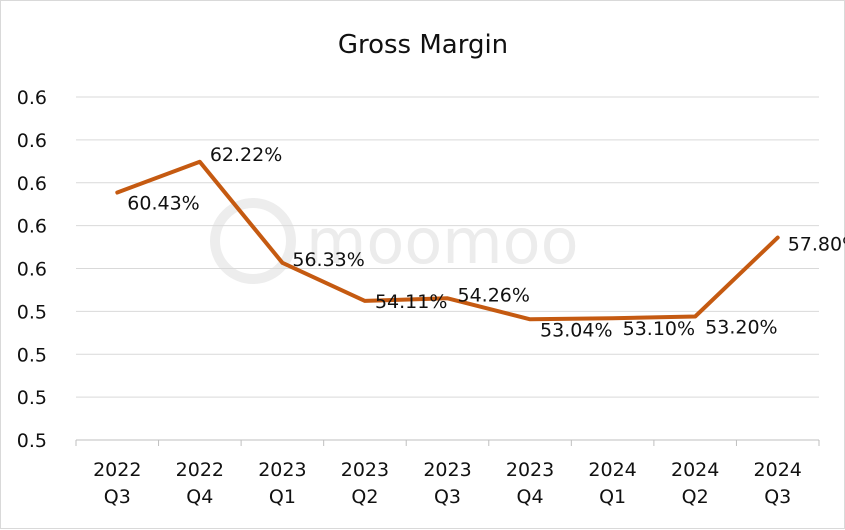 This screenshot has height=530, width=845. What do you see at coordinates (365, 483) in the screenshot?
I see `x-tick-label: 2023 Q2` at bounding box center [365, 483].